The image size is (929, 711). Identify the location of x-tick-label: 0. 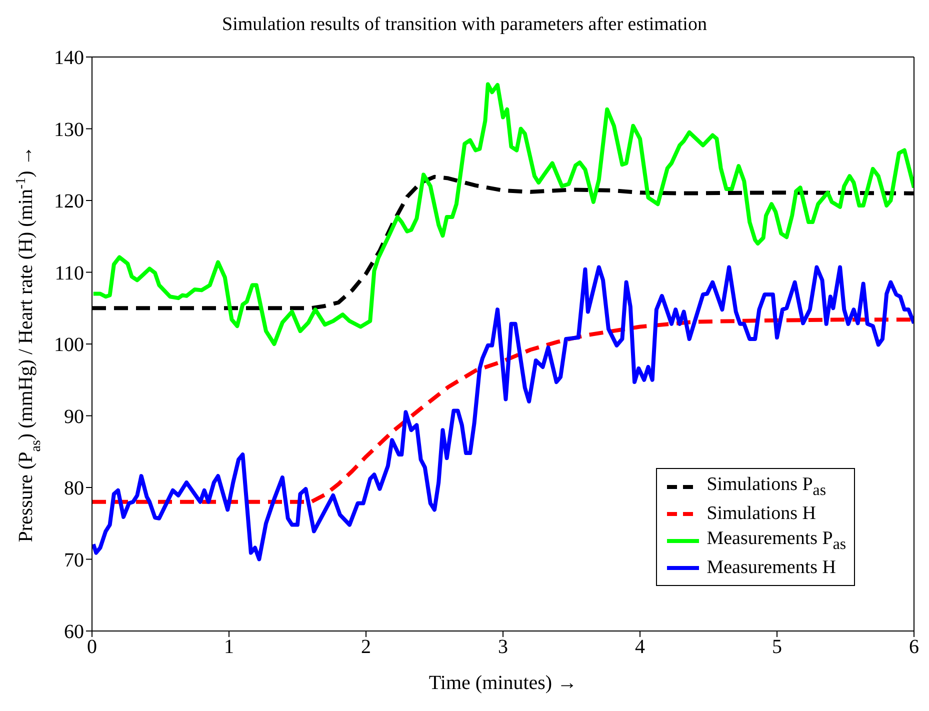
(92, 647).